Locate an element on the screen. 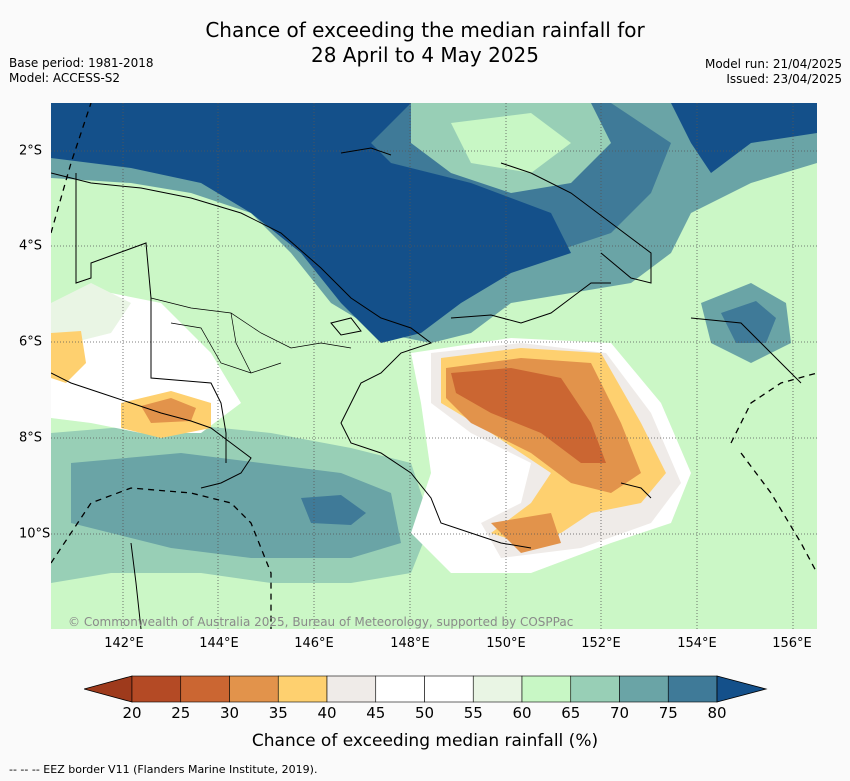 This screenshot has height=781, width=850. province-borders is located at coordinates (251, 335).